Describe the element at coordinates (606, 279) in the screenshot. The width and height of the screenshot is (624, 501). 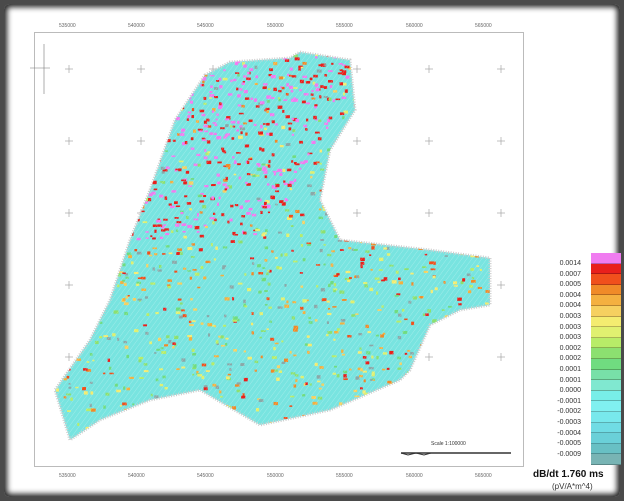
I see `legend-swatch` at that location.